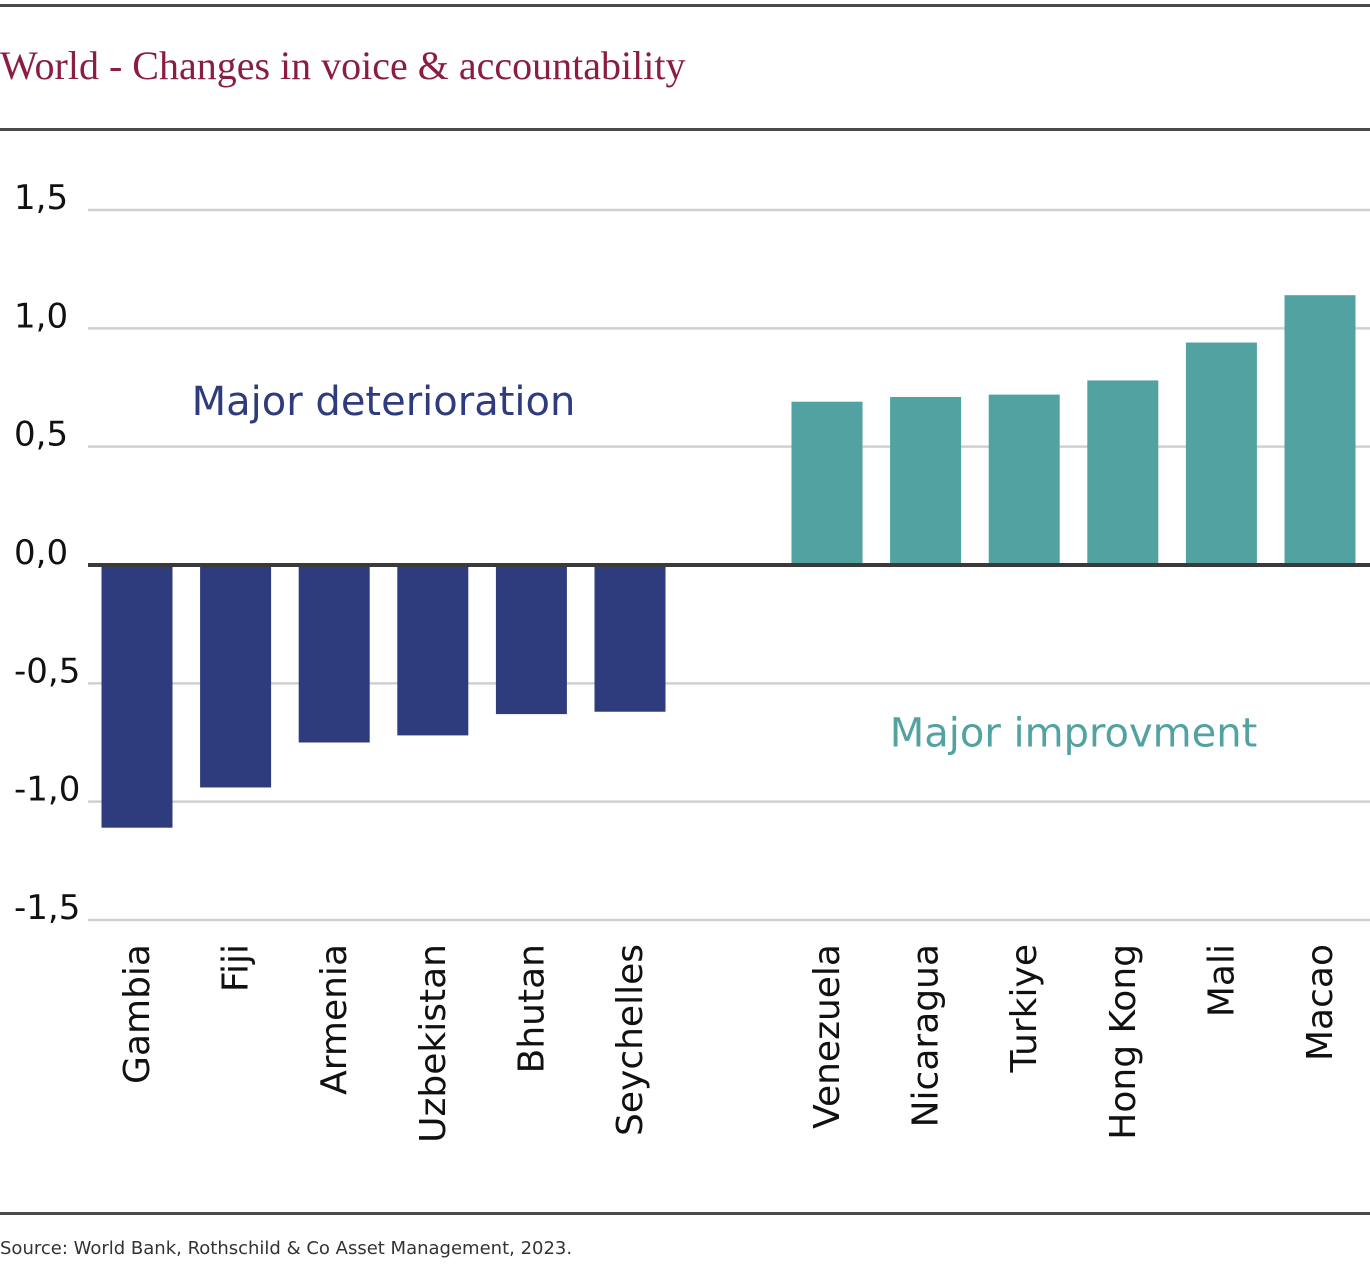  I want to click on x-tick-label: Venezuela, so click(827, 1036).